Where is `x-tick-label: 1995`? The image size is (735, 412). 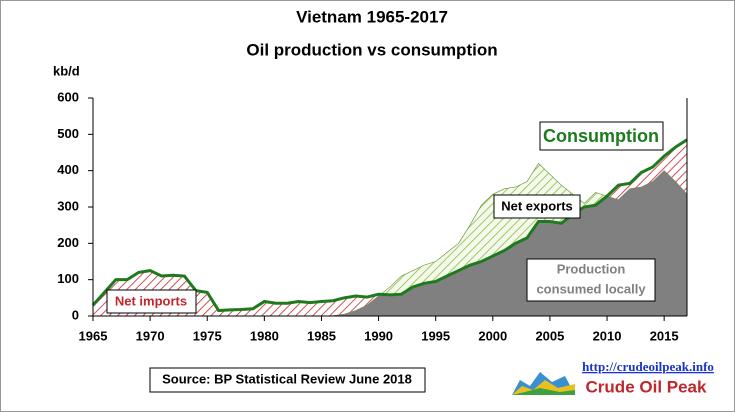 x-tick-label: 1995 is located at coordinates (435, 335).